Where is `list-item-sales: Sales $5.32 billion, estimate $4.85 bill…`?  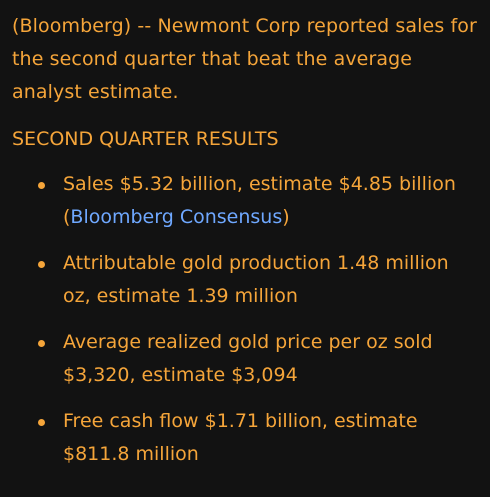 list-item-sales: Sales $5.32 billion, estimate $4.85 bill… is located at coordinates (247, 201).